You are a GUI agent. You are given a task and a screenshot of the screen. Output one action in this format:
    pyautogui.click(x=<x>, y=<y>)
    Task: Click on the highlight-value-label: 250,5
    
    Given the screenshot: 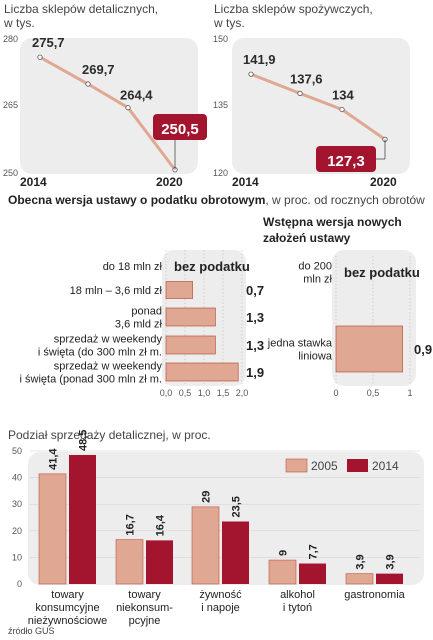 What is the action you would take?
    pyautogui.click(x=180, y=129)
    